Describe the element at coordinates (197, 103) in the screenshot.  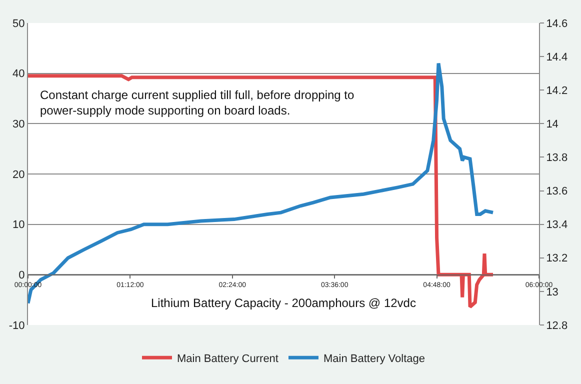
I see `annotation: Constant charge current supplied till full, before dropping to power-supply mode supporting on board loads.` at that location.